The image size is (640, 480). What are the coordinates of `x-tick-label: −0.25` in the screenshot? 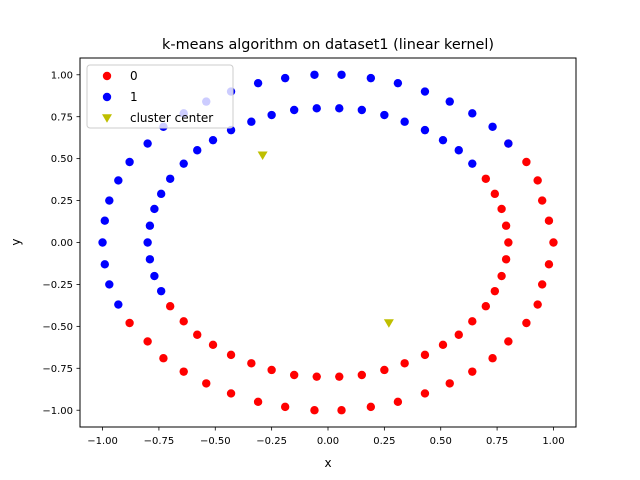 It's located at (271, 441).